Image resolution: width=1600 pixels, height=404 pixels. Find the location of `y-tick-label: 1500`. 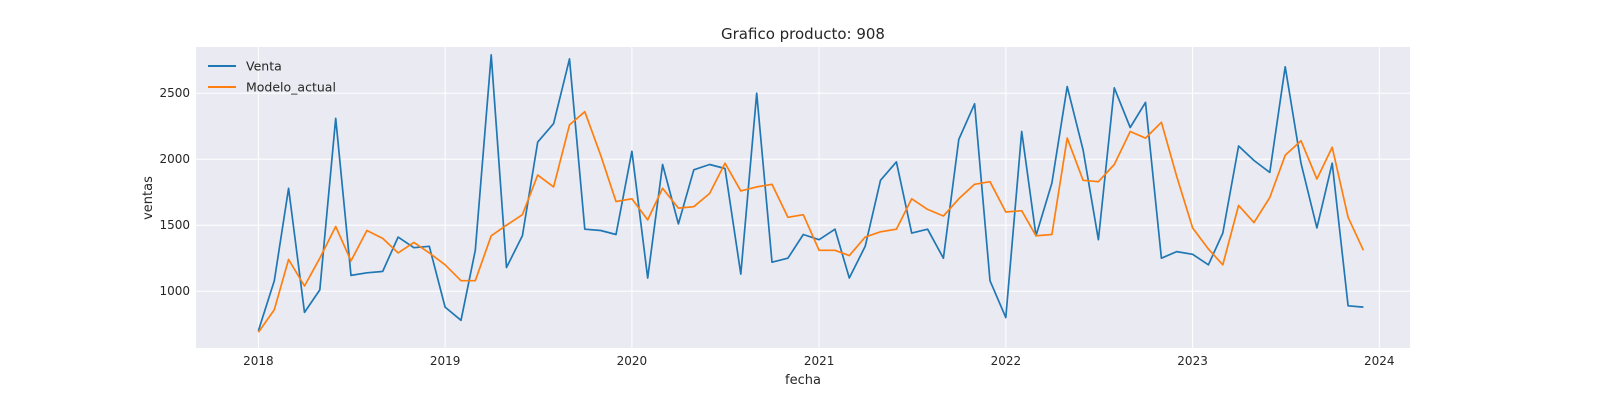

y-tick-label: 1500 is located at coordinates (174, 225).